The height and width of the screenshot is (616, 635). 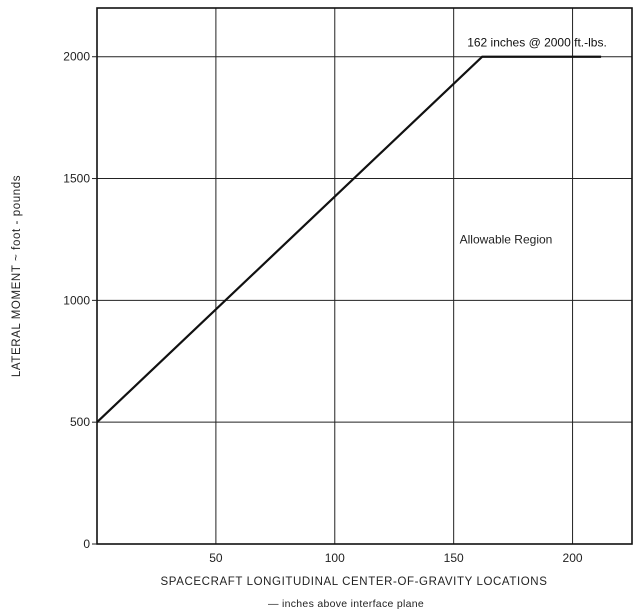 I want to click on x-tick-label-100: 100, so click(x=335, y=558).